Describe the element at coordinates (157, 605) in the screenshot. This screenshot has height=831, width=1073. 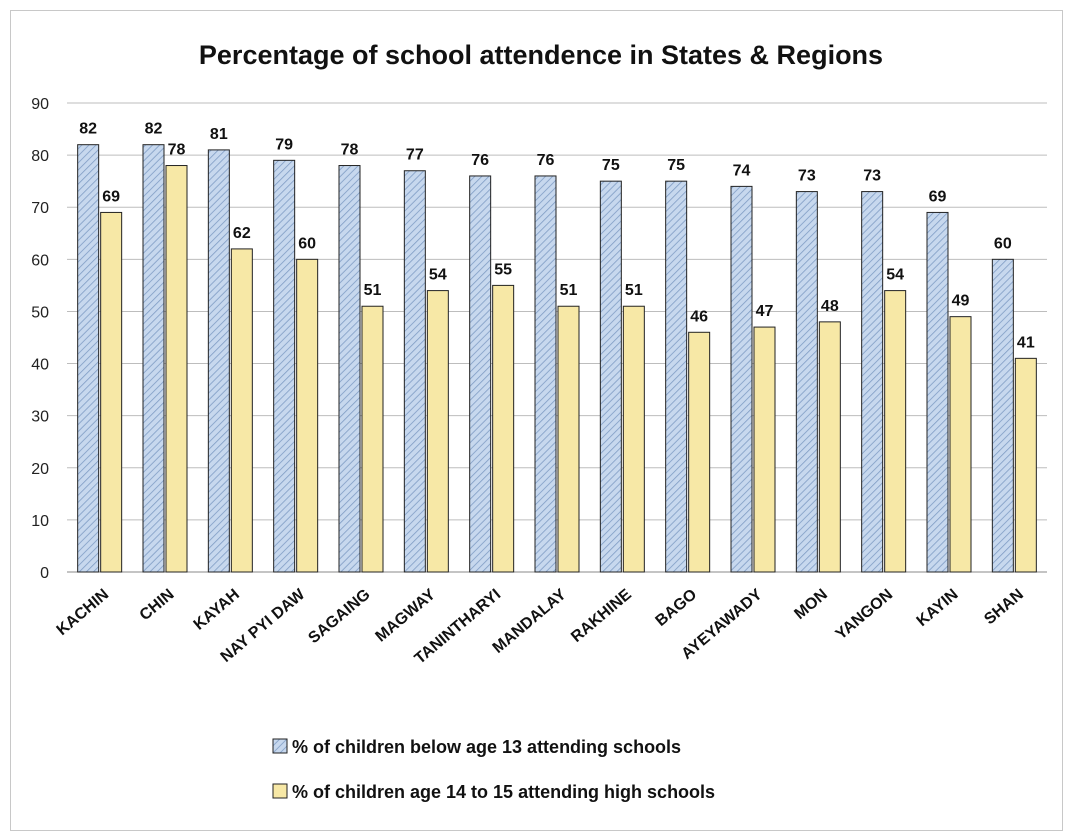
I see `x-tick-label: CHIN` at that location.